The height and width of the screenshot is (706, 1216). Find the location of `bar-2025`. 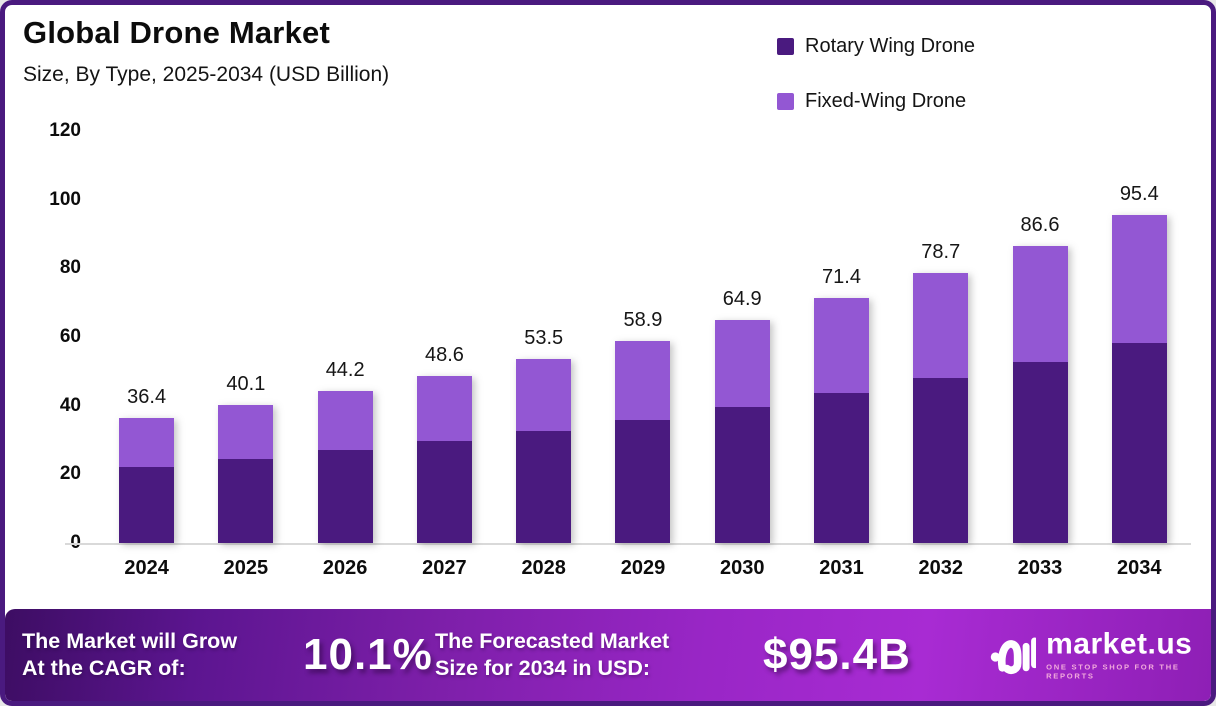

bar-2025 is located at coordinates (246, 474).